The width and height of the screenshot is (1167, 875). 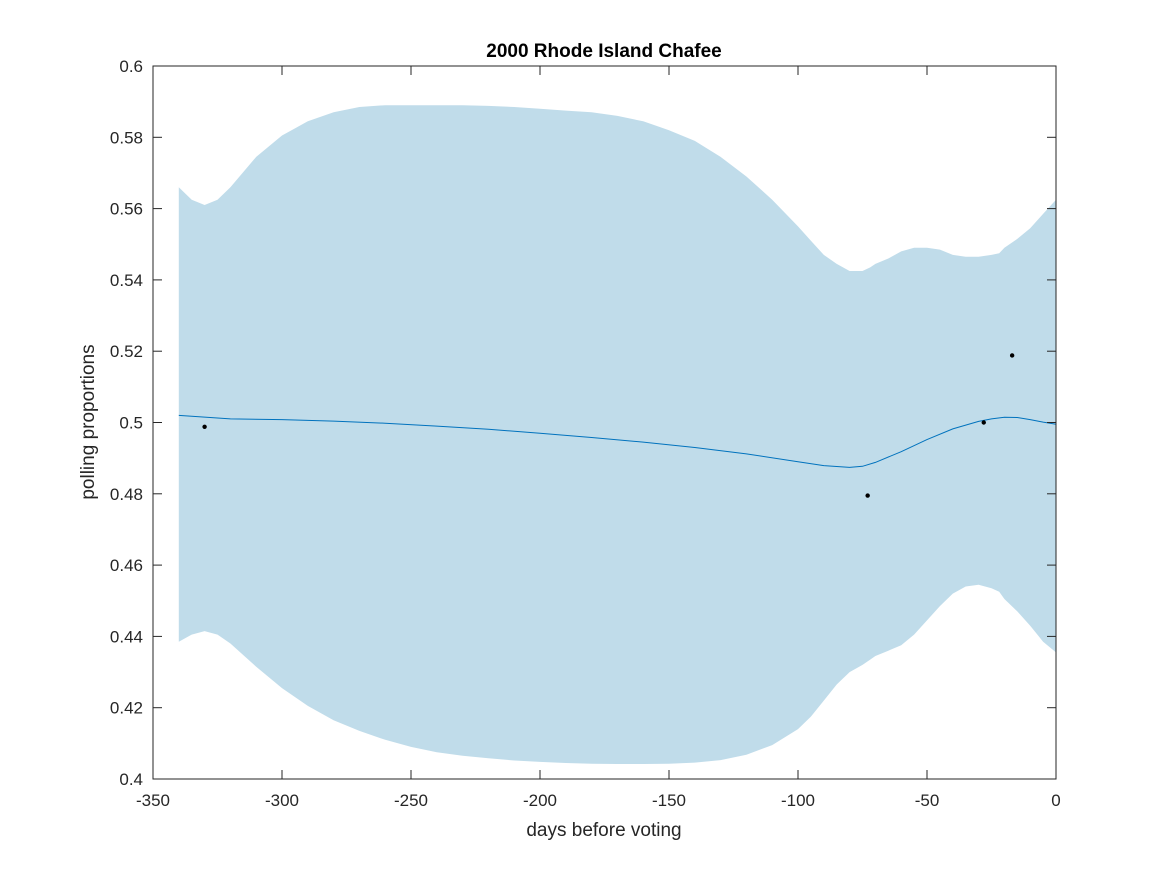 What do you see at coordinates (126, 565) in the screenshot?
I see `y-tick-label: 0.46` at bounding box center [126, 565].